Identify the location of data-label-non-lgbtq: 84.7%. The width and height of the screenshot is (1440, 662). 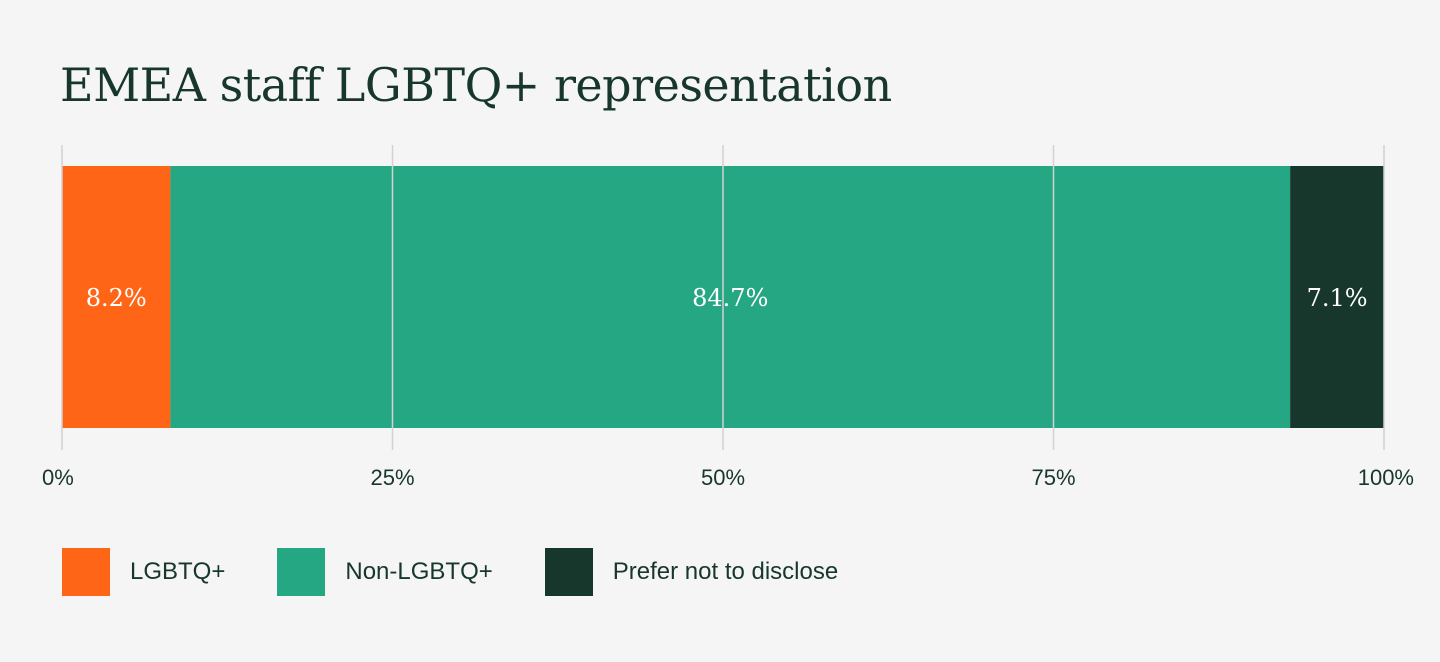
(730, 298).